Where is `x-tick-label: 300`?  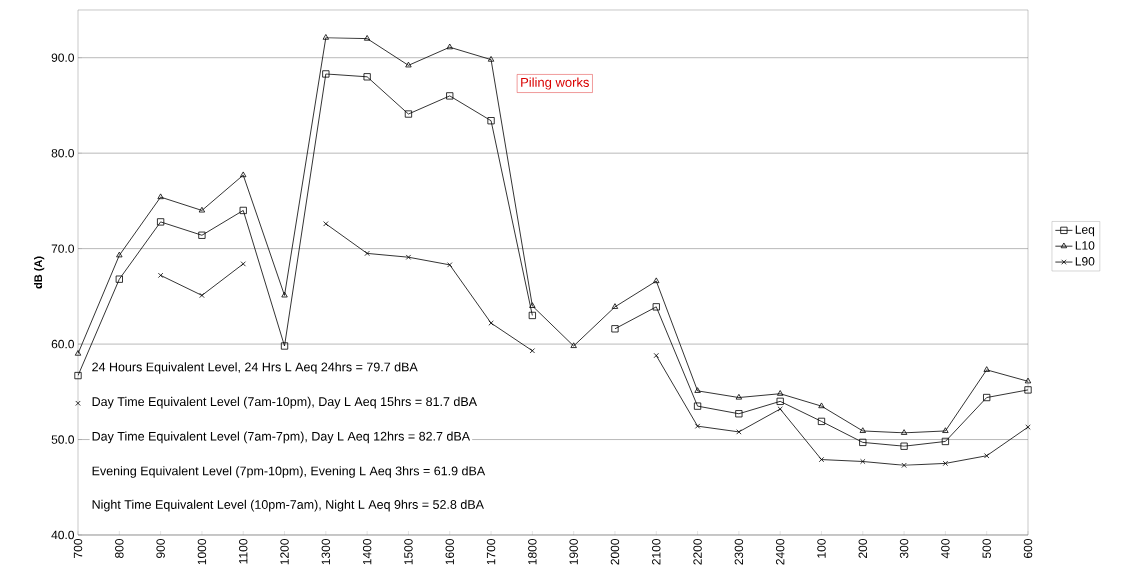 x-tick-label: 300 is located at coordinates (904, 548).